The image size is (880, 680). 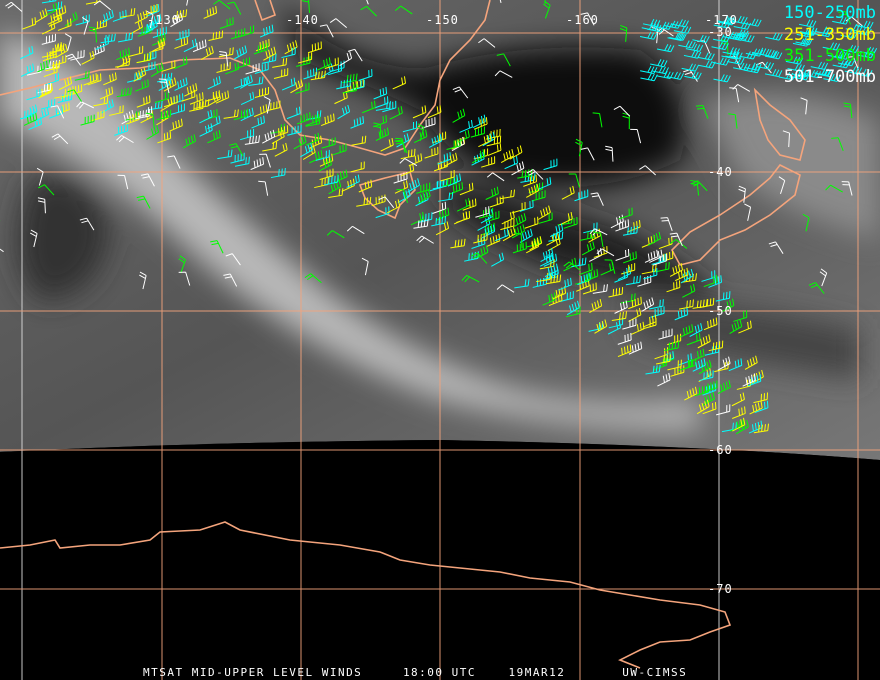 I want to click on lon-label: -160, so click(x=582, y=20).